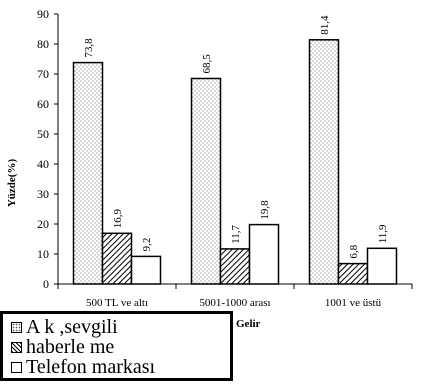 This screenshot has width=439, height=385. I want to click on data-label: 68,5, so click(207, 64).